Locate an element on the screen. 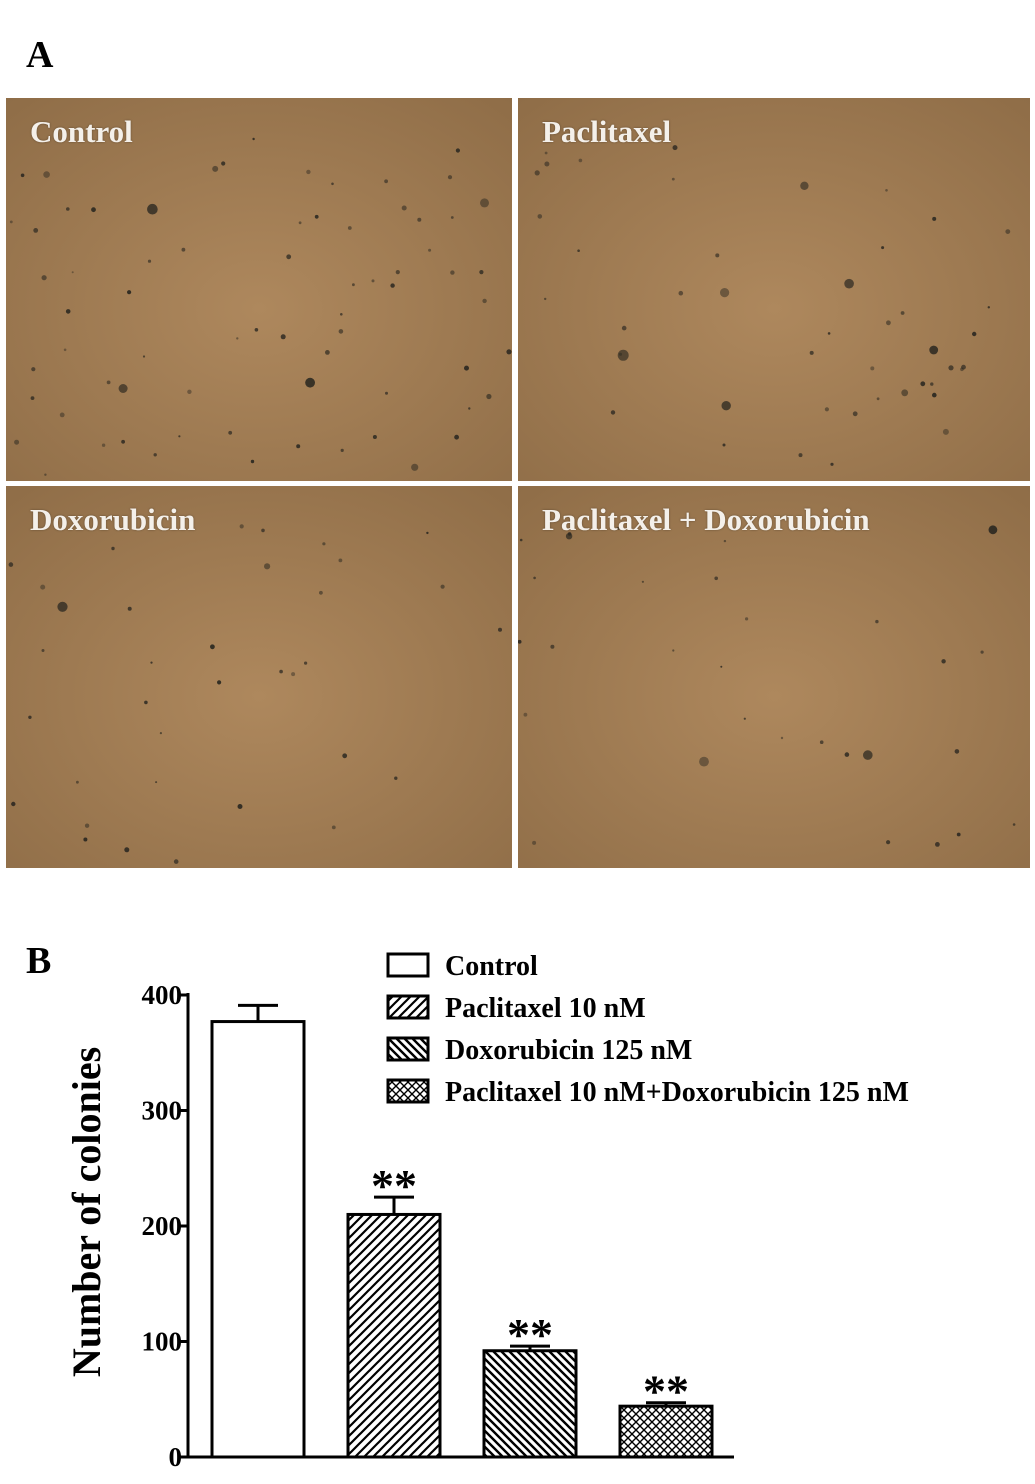 This screenshot has width=1035, height=1484. y-tick-label: 100 is located at coordinates (162, 1342).